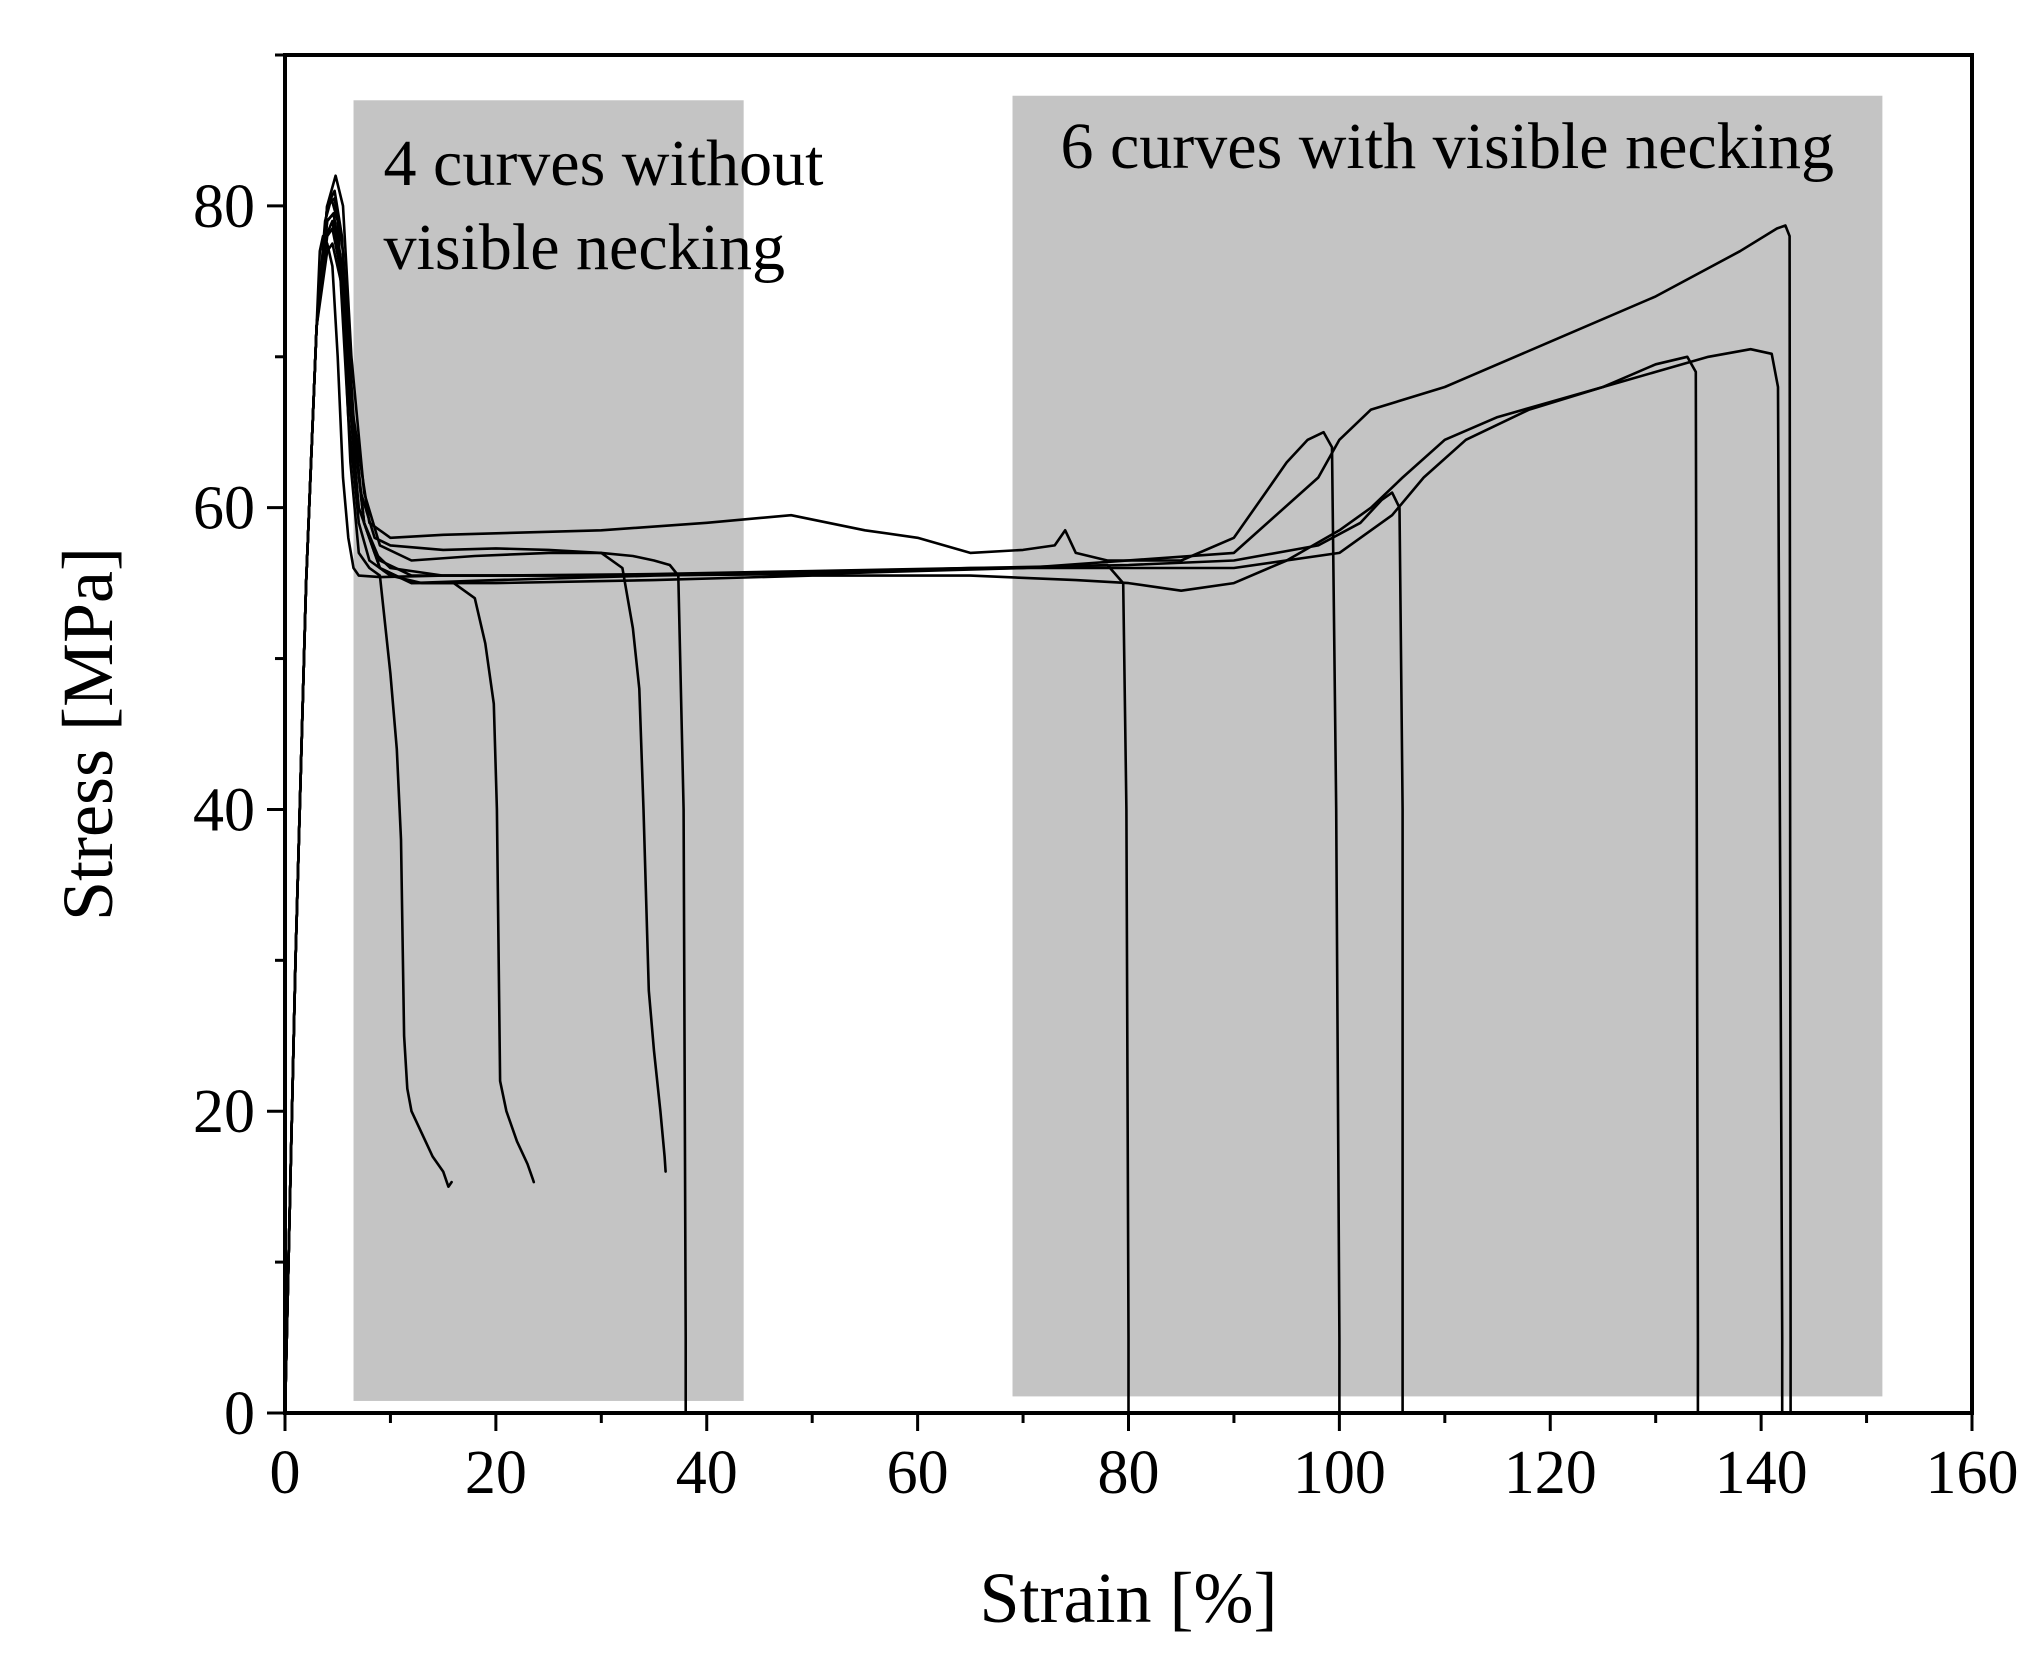 The height and width of the screenshot is (1666, 2040). What do you see at coordinates (604, 205) in the screenshot?
I see `annotation-without-necking: 4 curves without visible necking` at bounding box center [604, 205].